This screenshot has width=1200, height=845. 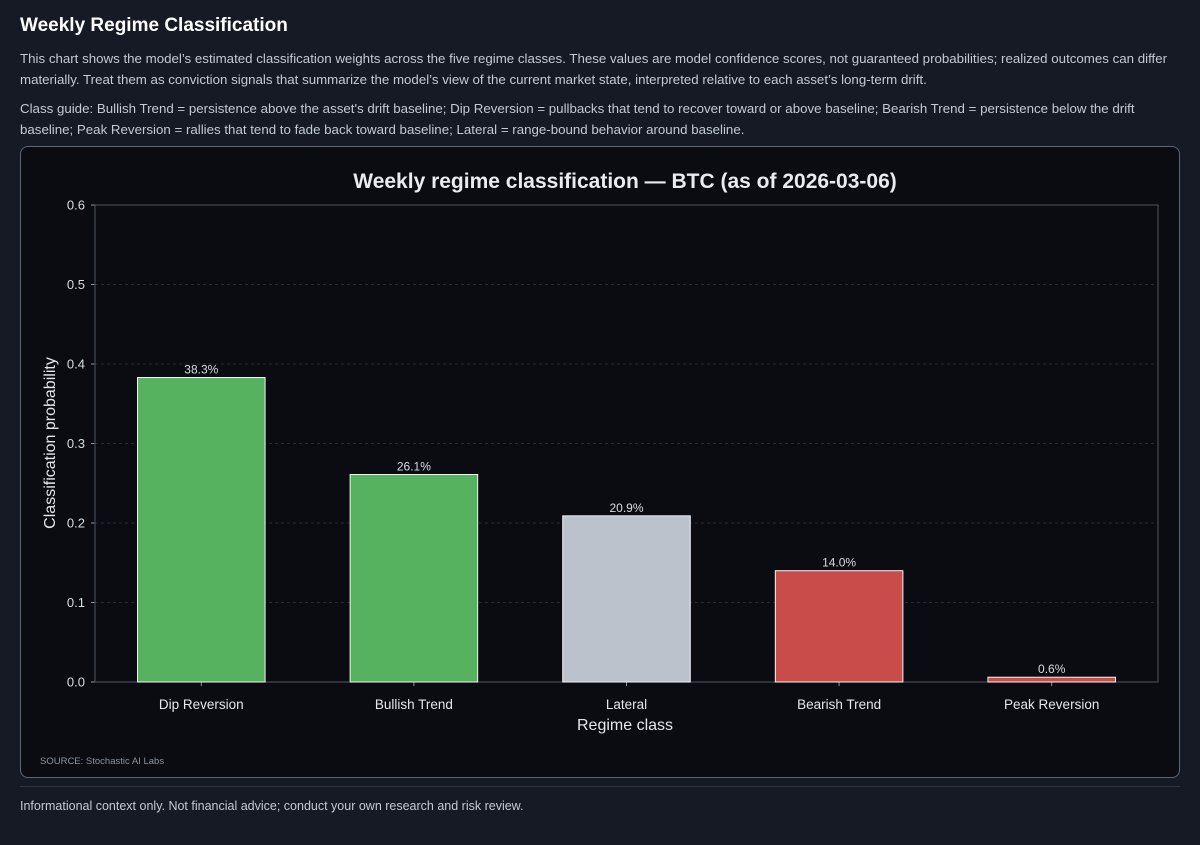 What do you see at coordinates (76, 602) in the screenshot?
I see `y-tick-label: 0.1` at bounding box center [76, 602].